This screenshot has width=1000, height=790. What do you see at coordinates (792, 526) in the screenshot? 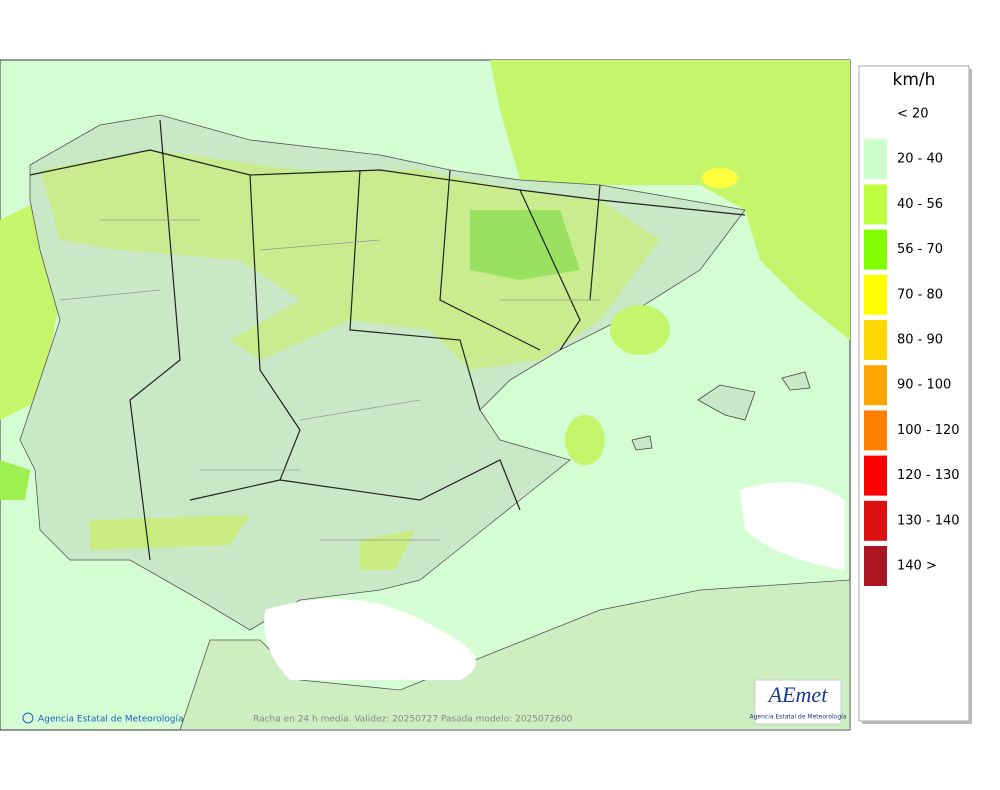
I see `calm-sea` at bounding box center [792, 526].